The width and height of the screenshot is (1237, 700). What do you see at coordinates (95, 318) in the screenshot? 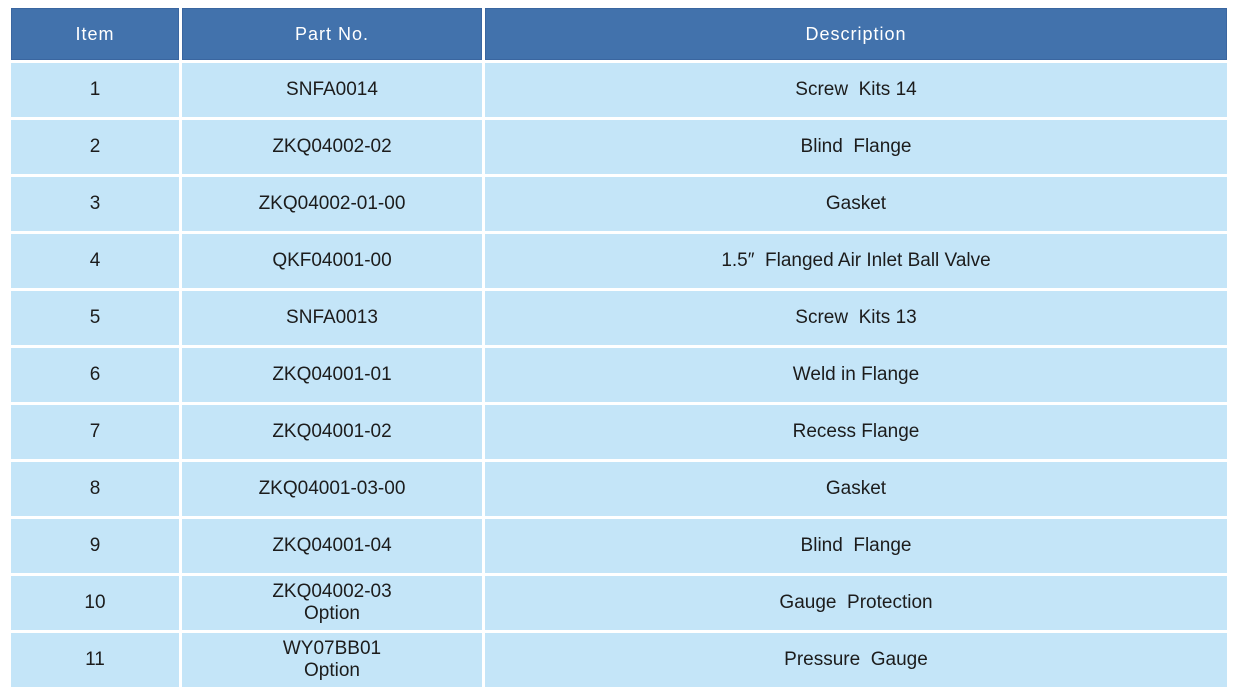
I see `item-cell: 5` at bounding box center [95, 318].